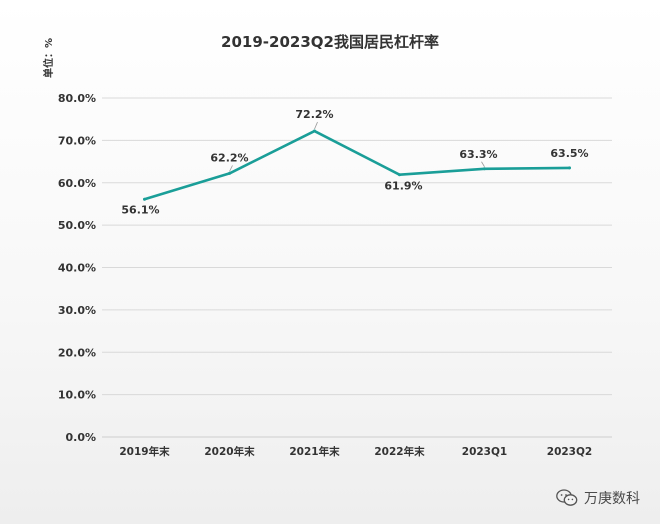 The width and height of the screenshot is (660, 524). What do you see at coordinates (403, 186) in the screenshot?
I see `data-label: 61.9%` at bounding box center [403, 186].